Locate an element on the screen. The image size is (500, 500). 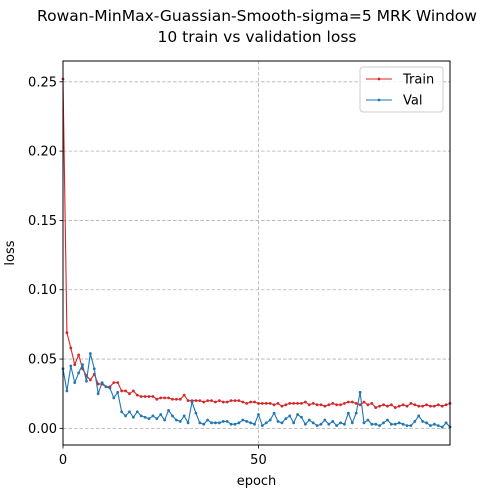
legend-marker-train is located at coordinates (379, 79).